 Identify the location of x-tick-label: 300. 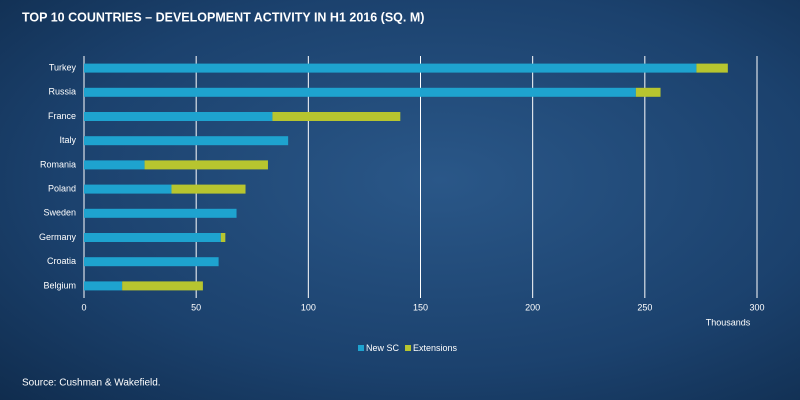
(756, 307).